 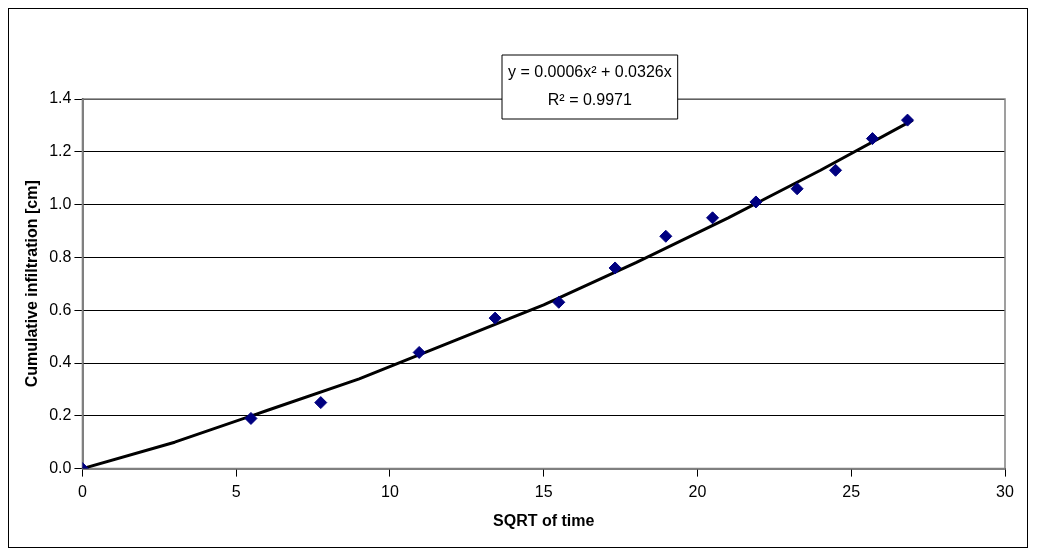 I want to click on y-tick-label: 0.0, so click(x=60, y=468).